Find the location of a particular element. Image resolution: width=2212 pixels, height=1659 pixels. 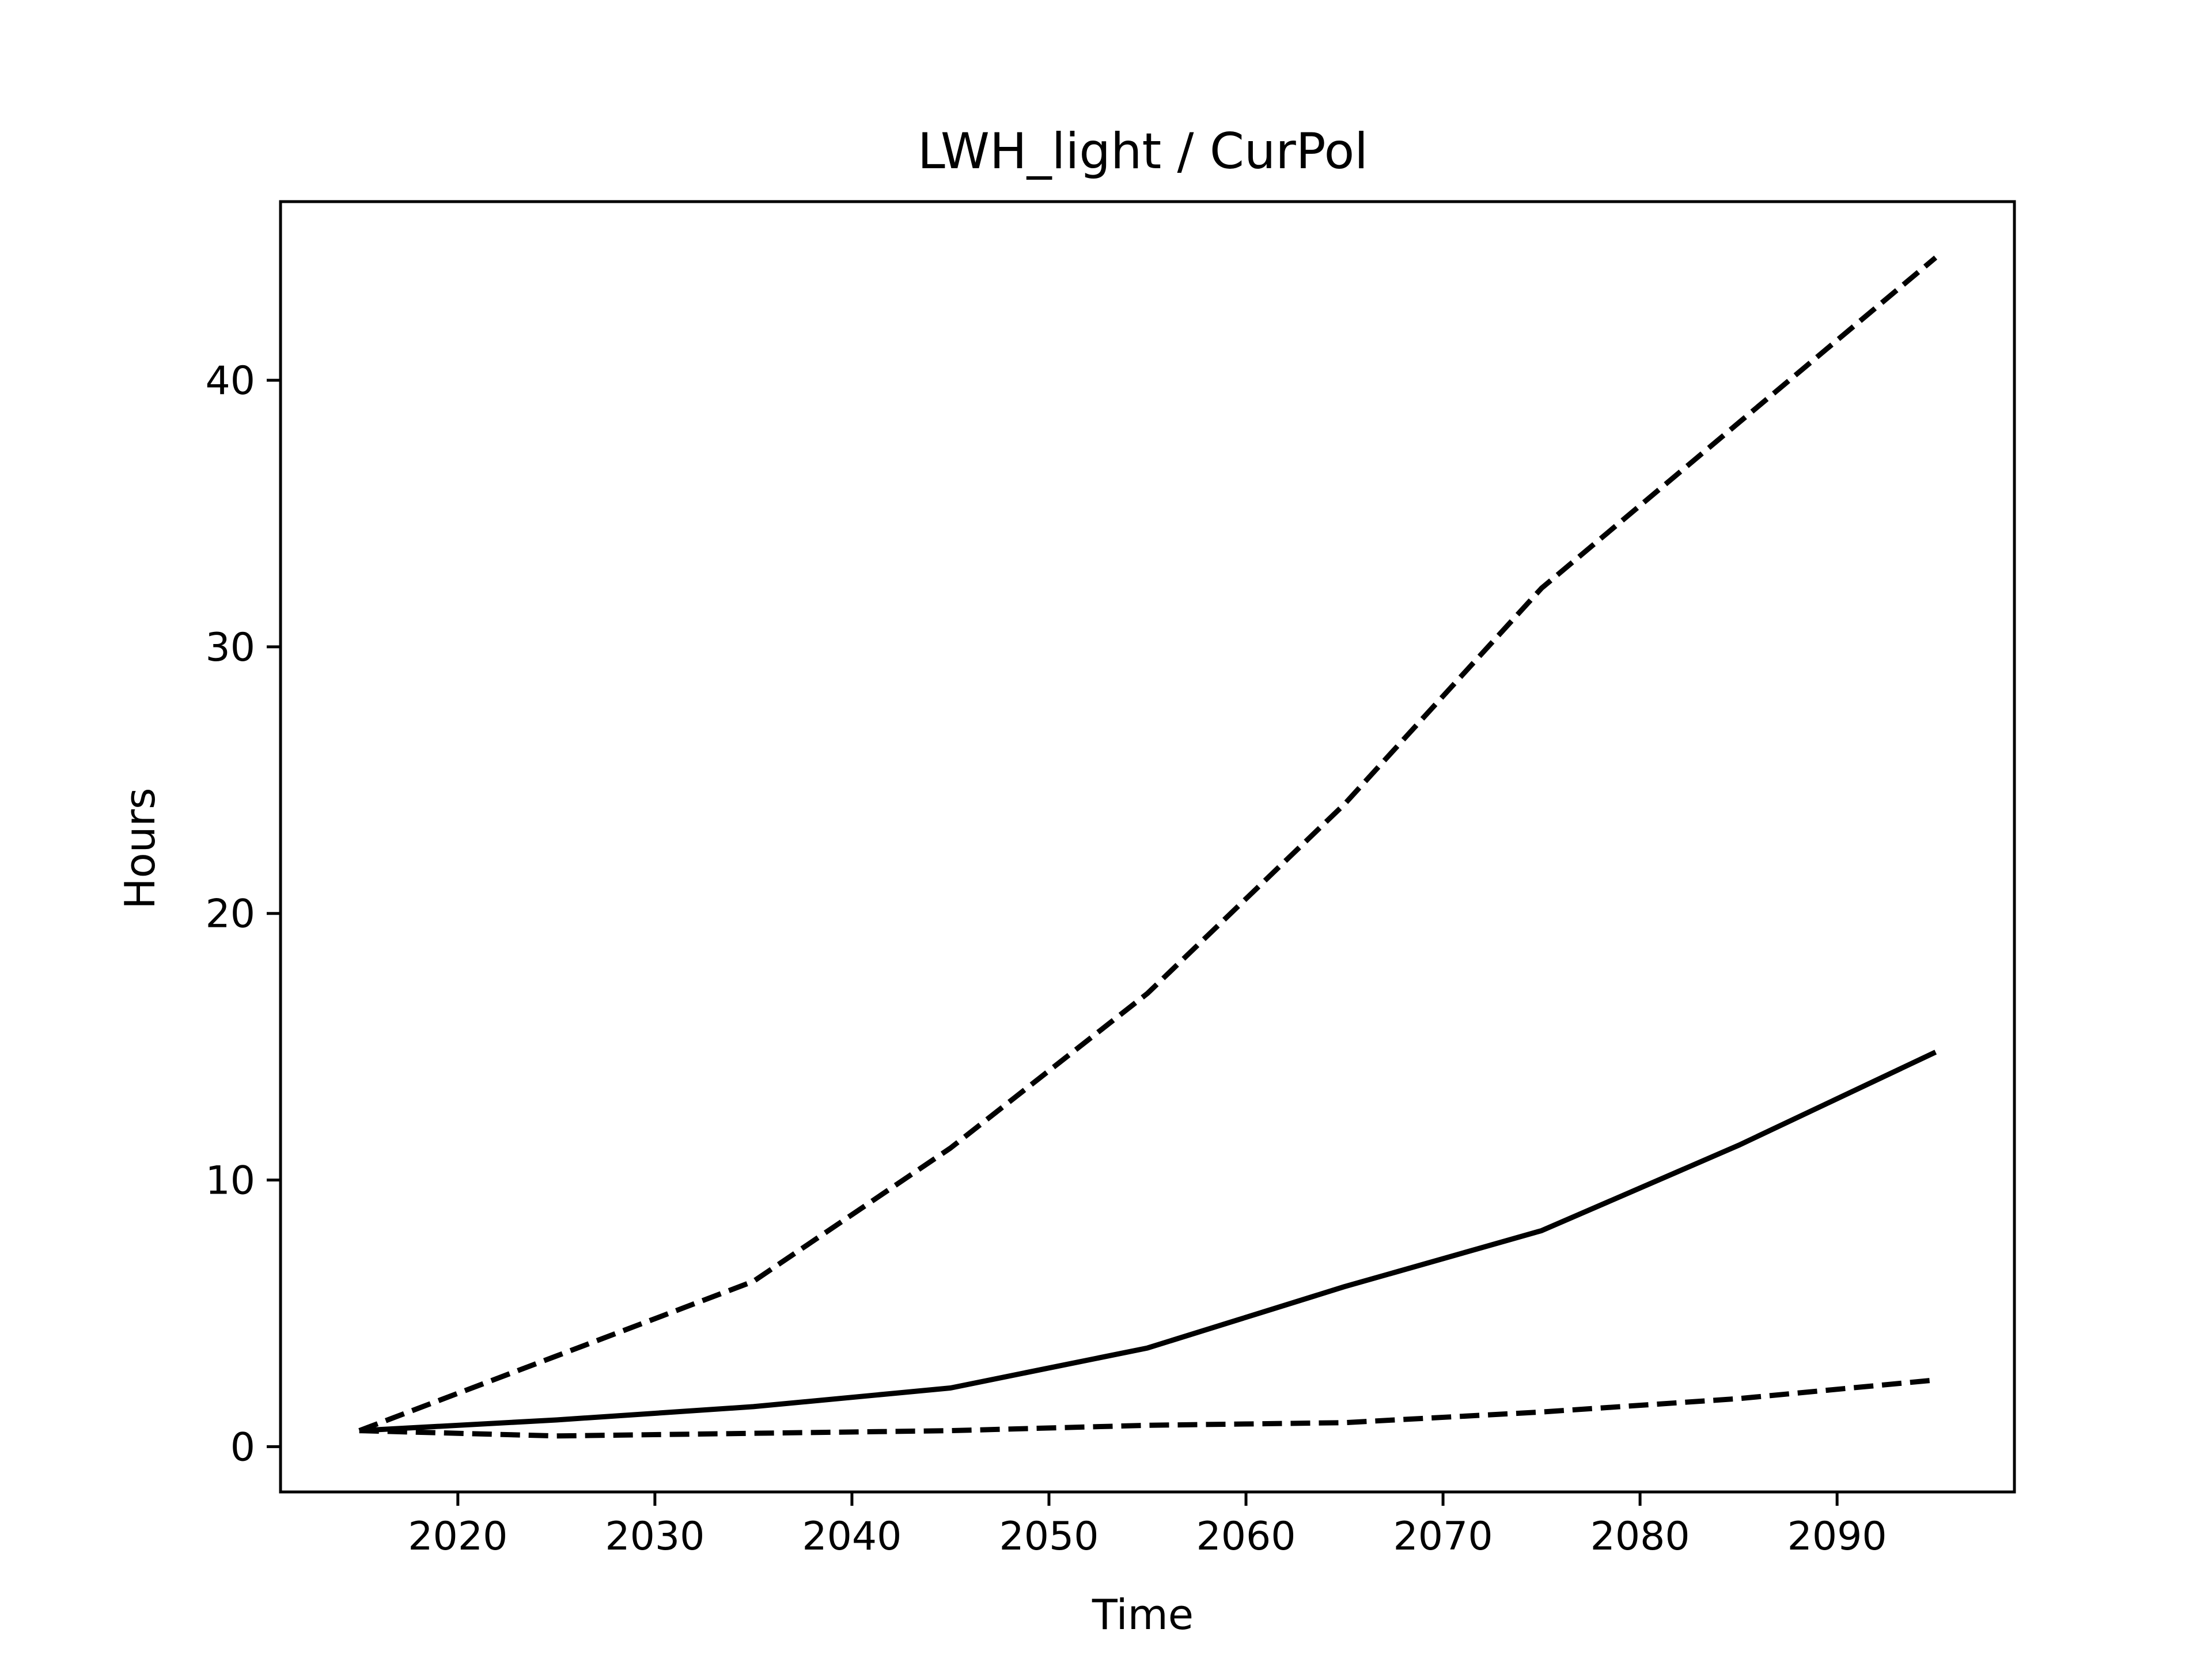

y-tick-label: 0 is located at coordinates (242, 1447).